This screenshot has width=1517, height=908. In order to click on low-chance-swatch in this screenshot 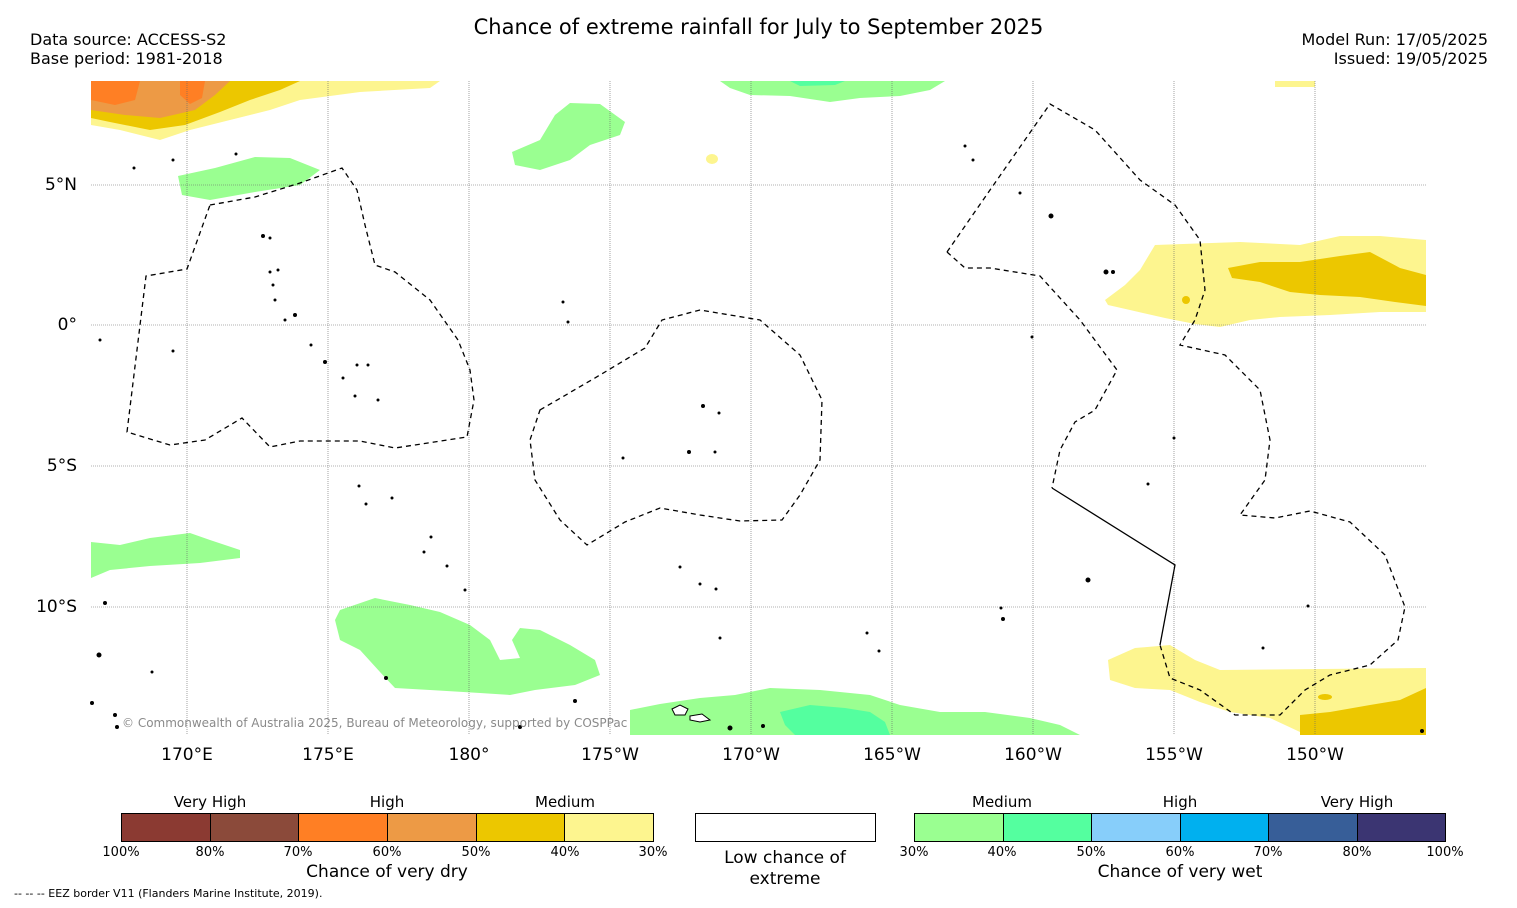, I will do `click(785, 827)`.